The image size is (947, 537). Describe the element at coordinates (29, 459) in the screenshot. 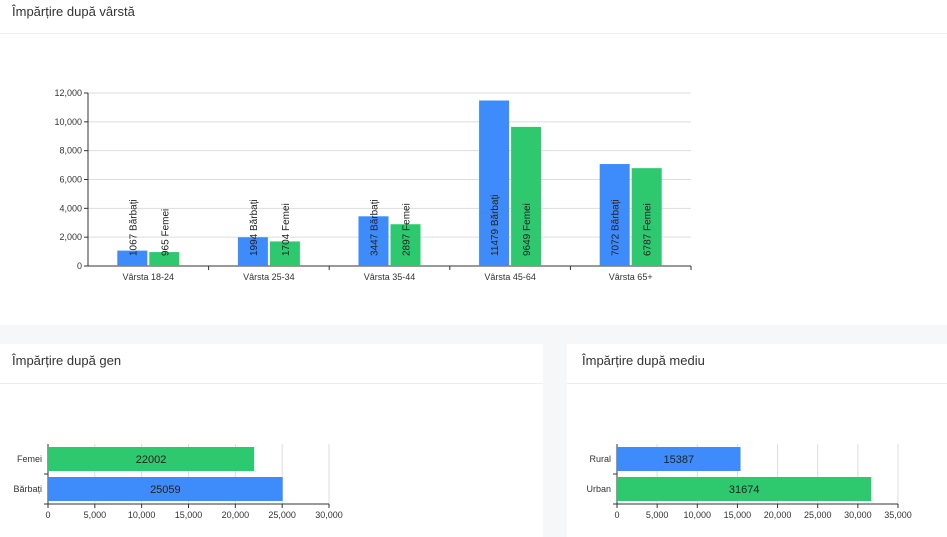

I see `y-tick-label: Femei` at that location.